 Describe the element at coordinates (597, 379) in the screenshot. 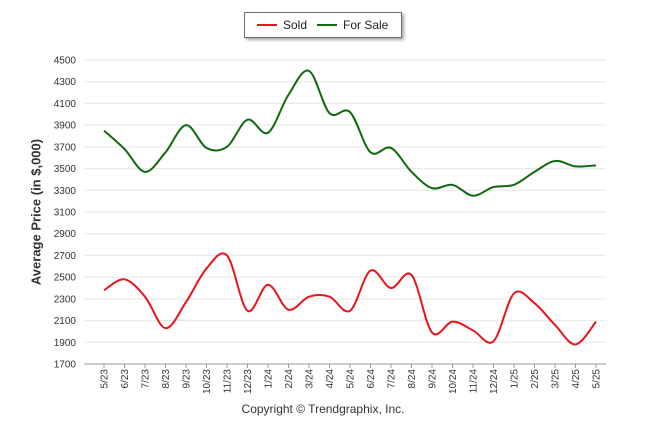

I see `x-tick-label: 5/25` at that location.